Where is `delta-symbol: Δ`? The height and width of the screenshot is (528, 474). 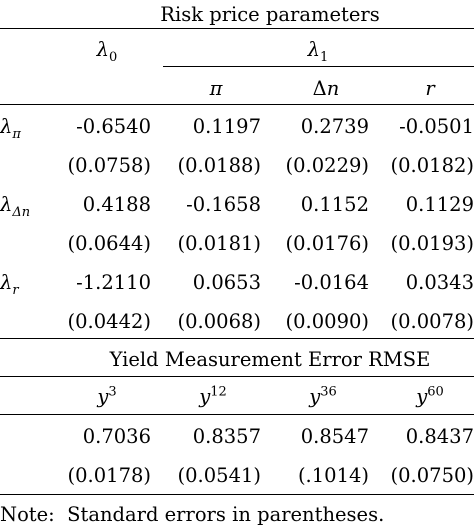 delta-symbol: Δ is located at coordinates (319, 88).